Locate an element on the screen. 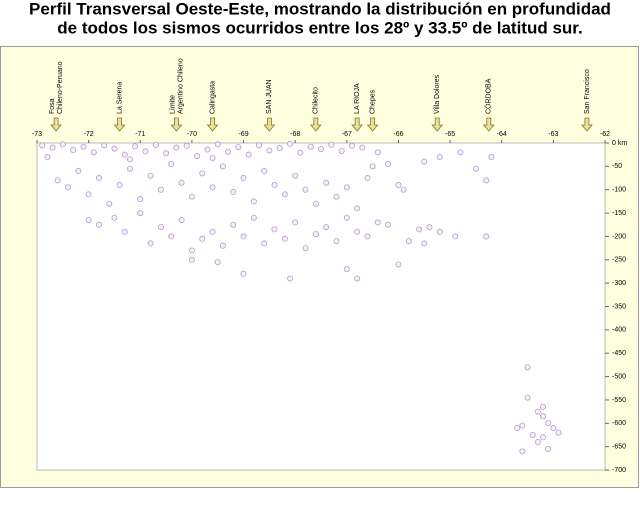 The width and height of the screenshot is (640, 510). annotation-label: Chepes is located at coordinates (372, 101).